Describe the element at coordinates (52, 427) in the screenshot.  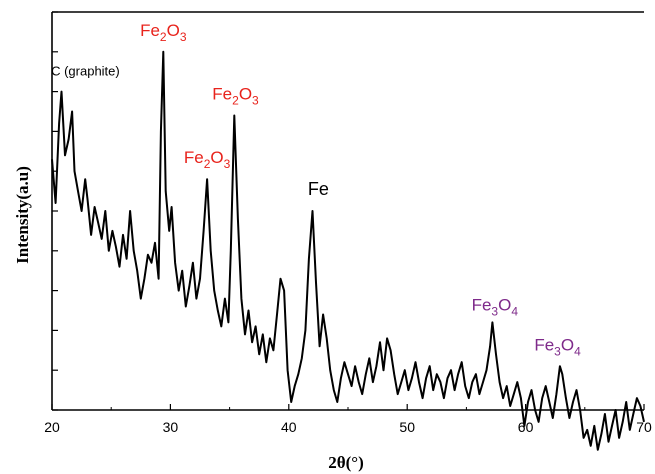
I see `x-tick-label: 20` at that location.